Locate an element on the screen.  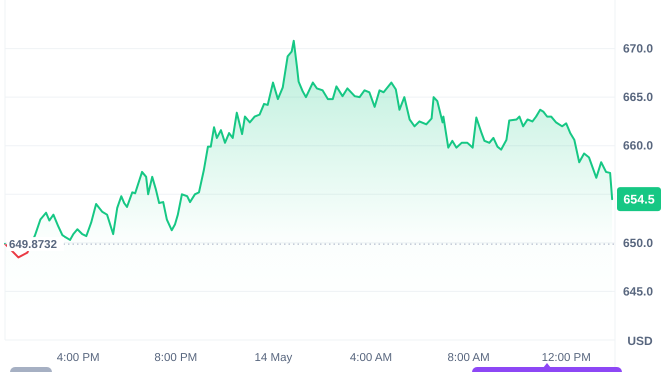
ref-line-label: 649.8732 is located at coordinates (33, 245).